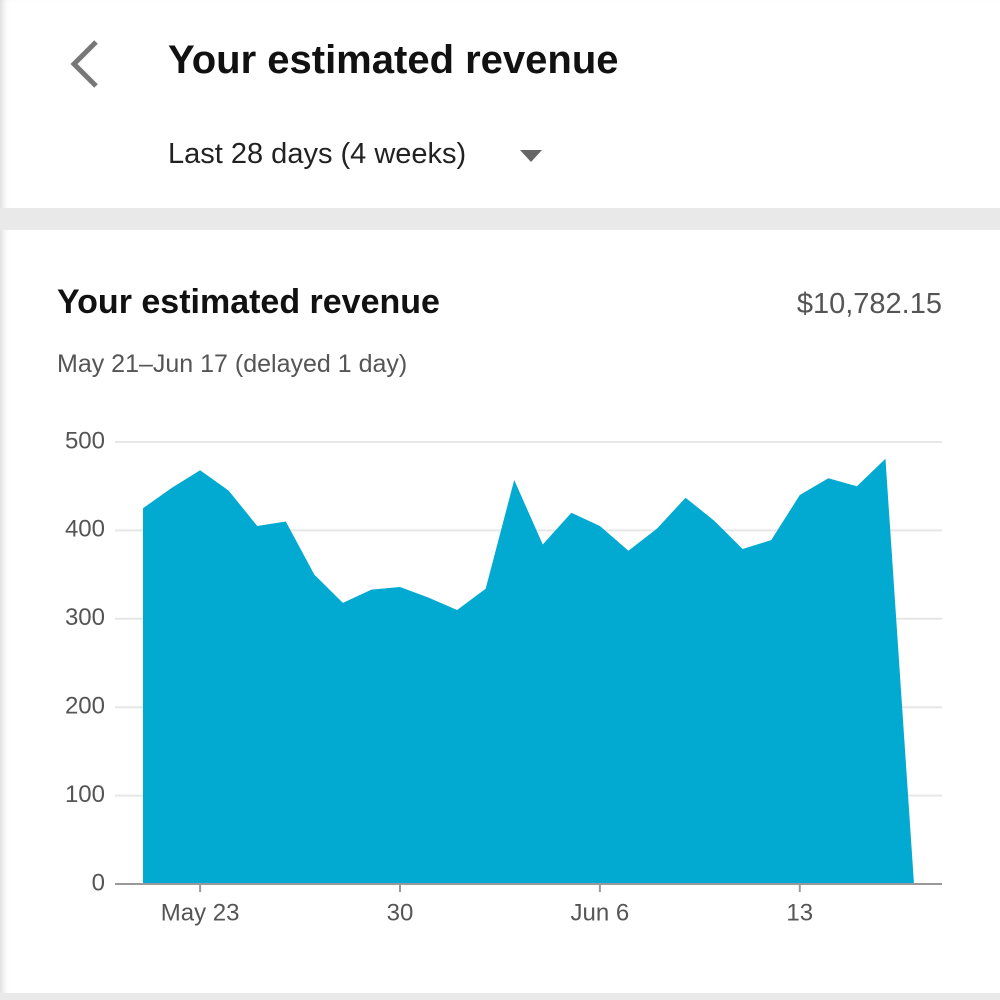 The width and height of the screenshot is (1000, 1000). What do you see at coordinates (200, 912) in the screenshot?
I see `x-tick-label: May 23` at bounding box center [200, 912].